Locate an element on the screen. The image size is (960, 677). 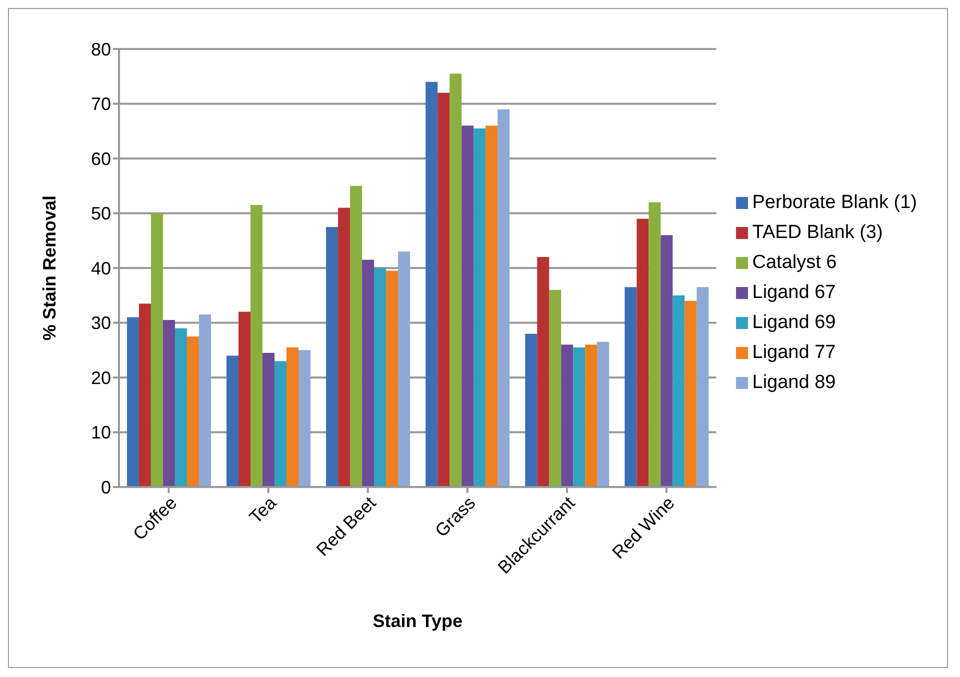
y-tick-label: 80 is located at coordinates (100, 49).